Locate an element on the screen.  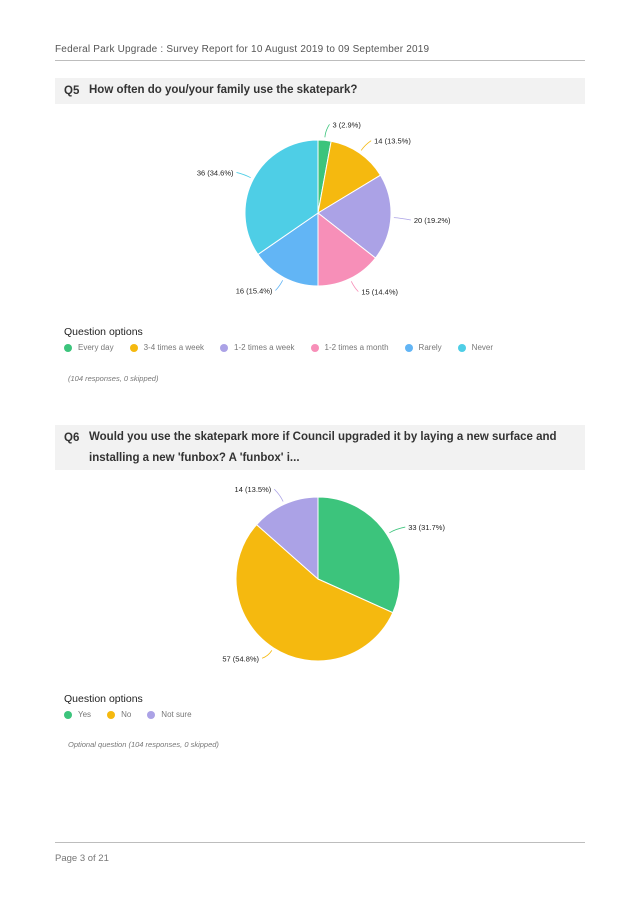
q5-leader-3-4-times-a-week is located at coordinates (366, 145).